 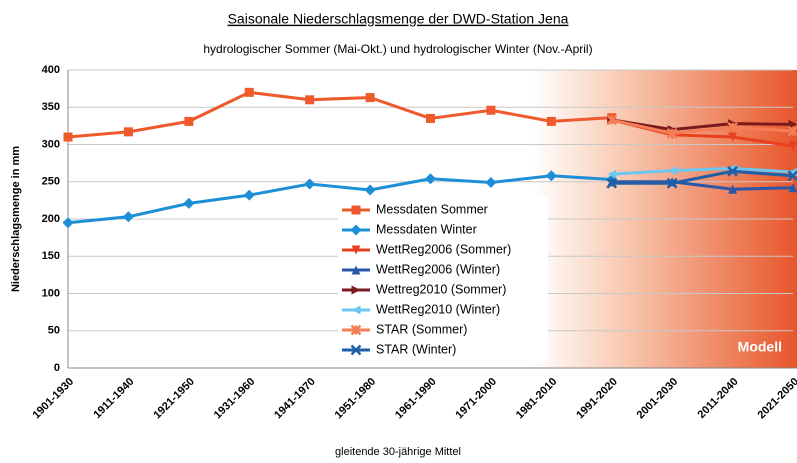 I want to click on y-tick-label: 350, so click(x=51, y=107).